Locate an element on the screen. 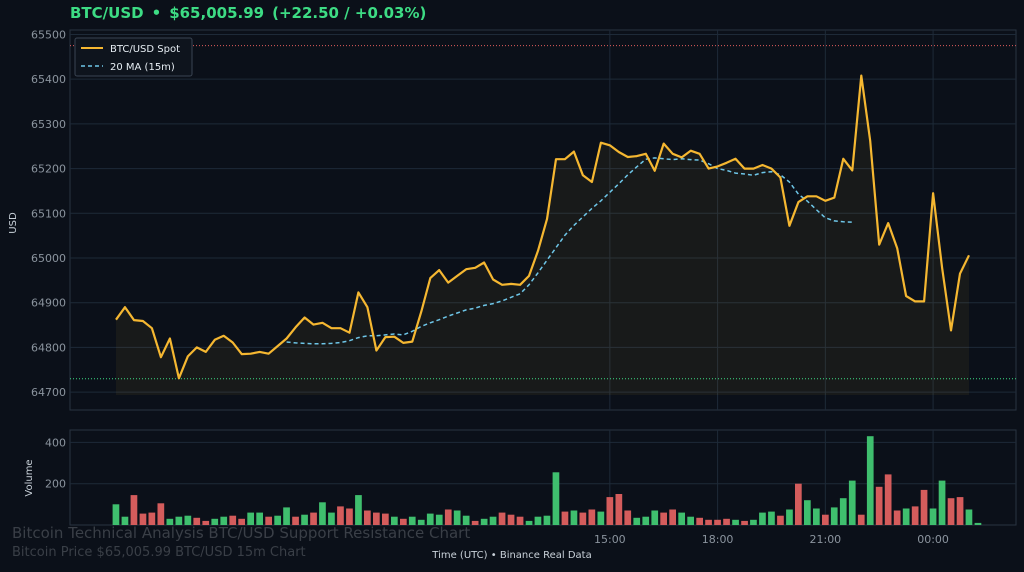 Image resolution: width=1024 pixels, height=572 pixels. volume-bars is located at coordinates (547, 480).